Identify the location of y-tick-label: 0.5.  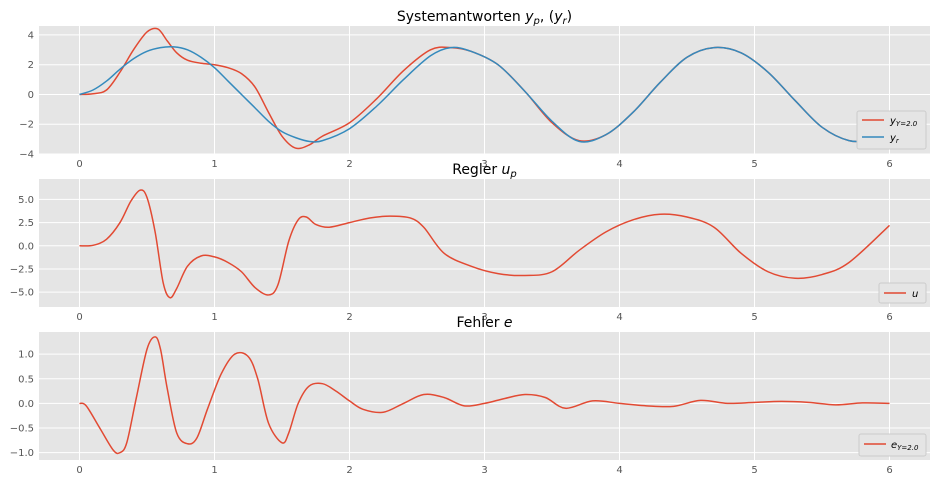
(26, 379).